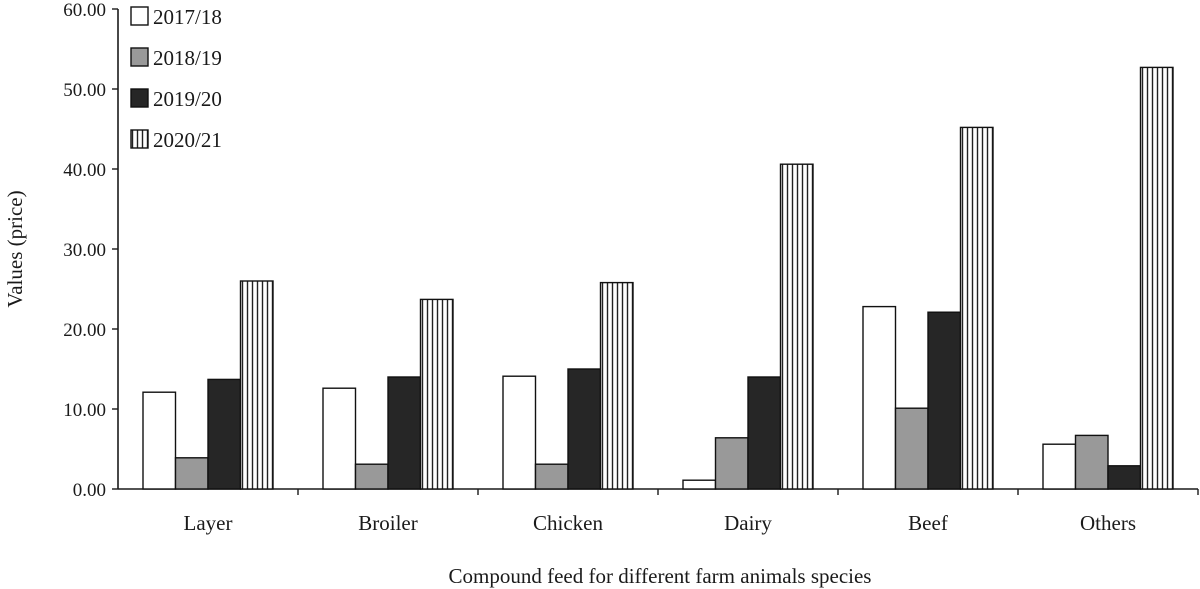 The image size is (1200, 589). What do you see at coordinates (256, 385) in the screenshot?
I see `bar-2020-21-layer` at bounding box center [256, 385].